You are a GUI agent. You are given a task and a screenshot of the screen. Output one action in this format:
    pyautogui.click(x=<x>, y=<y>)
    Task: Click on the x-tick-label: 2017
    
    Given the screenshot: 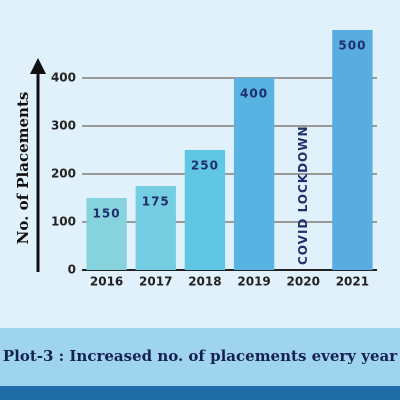 What is the action you would take?
    pyautogui.click(x=155, y=282)
    